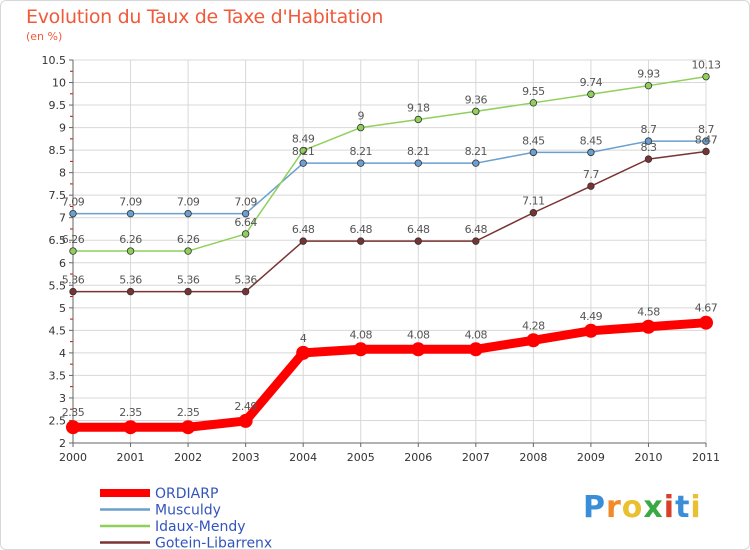 The width and height of the screenshot is (750, 550). What do you see at coordinates (58, 240) in the screenshot?
I see `y-tick-label: 6.5` at bounding box center [58, 240].